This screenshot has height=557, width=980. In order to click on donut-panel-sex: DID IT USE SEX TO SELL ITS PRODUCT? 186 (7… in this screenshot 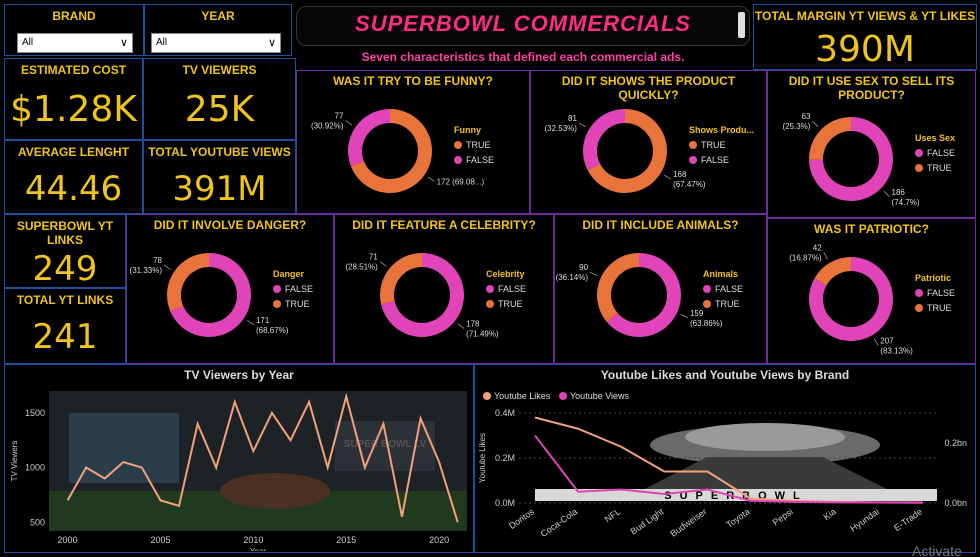, I will do `click(871, 144)`.